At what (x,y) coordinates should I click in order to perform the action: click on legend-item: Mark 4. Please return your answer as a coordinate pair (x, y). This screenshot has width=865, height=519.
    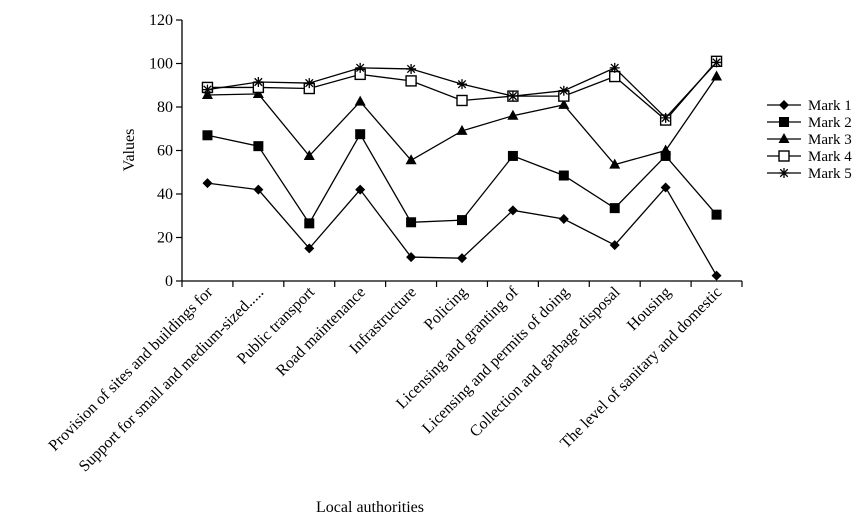
    Looking at the image, I should click on (809, 157).